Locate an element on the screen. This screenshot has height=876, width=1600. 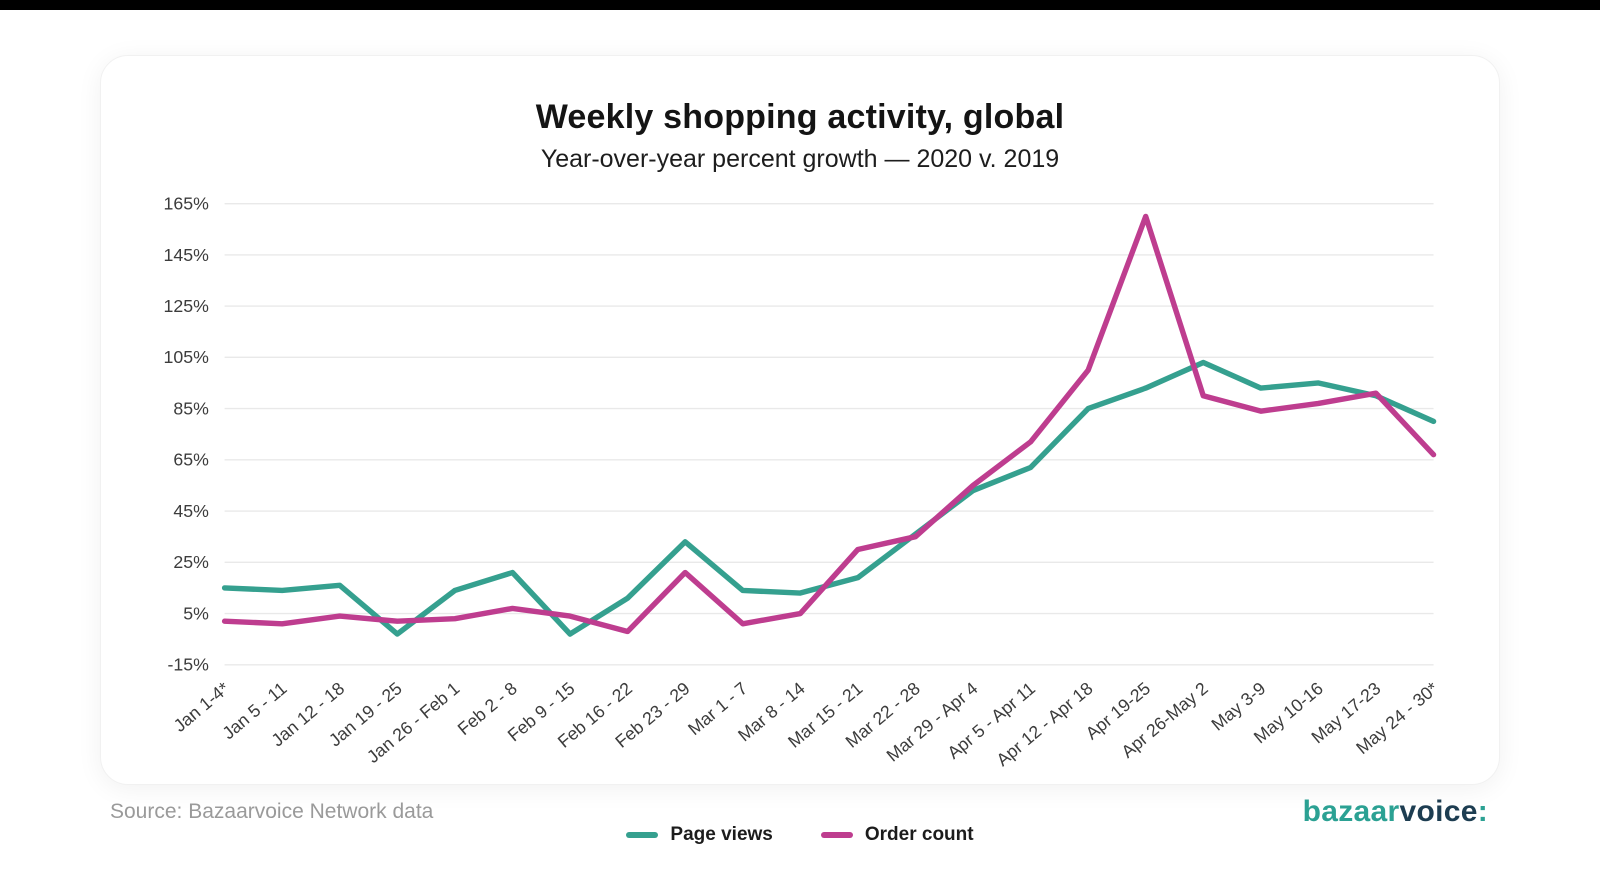
legend-label-page-views: Page views is located at coordinates (721, 835).